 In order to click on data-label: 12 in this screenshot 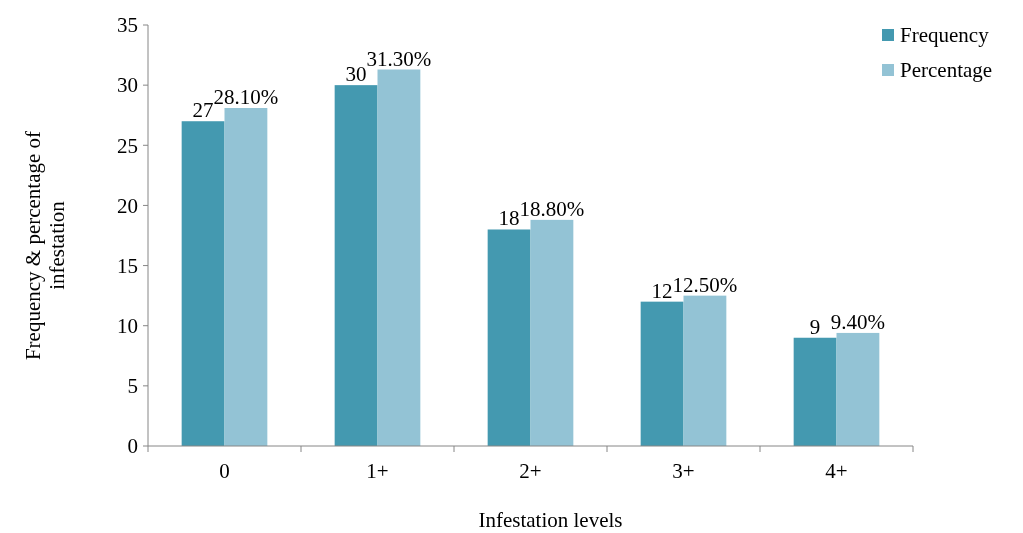, I will do `click(662, 290)`.